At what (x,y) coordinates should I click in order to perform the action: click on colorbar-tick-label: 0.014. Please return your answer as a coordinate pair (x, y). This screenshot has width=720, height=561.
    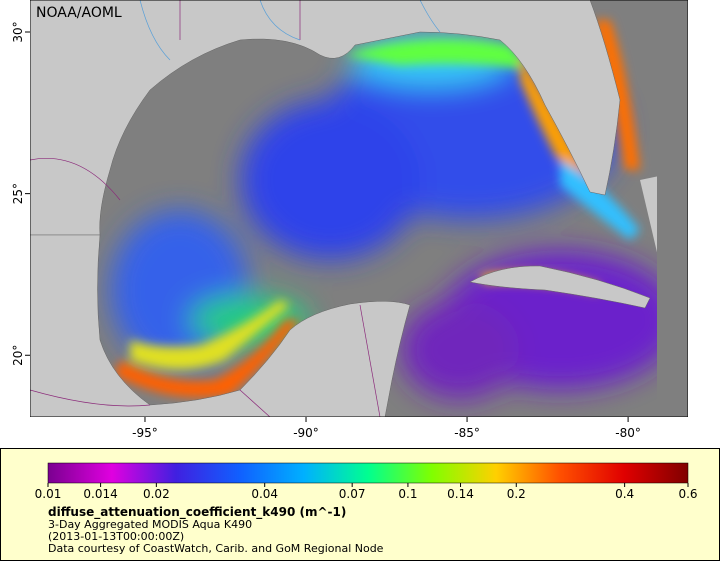
    Looking at the image, I should click on (100, 494).